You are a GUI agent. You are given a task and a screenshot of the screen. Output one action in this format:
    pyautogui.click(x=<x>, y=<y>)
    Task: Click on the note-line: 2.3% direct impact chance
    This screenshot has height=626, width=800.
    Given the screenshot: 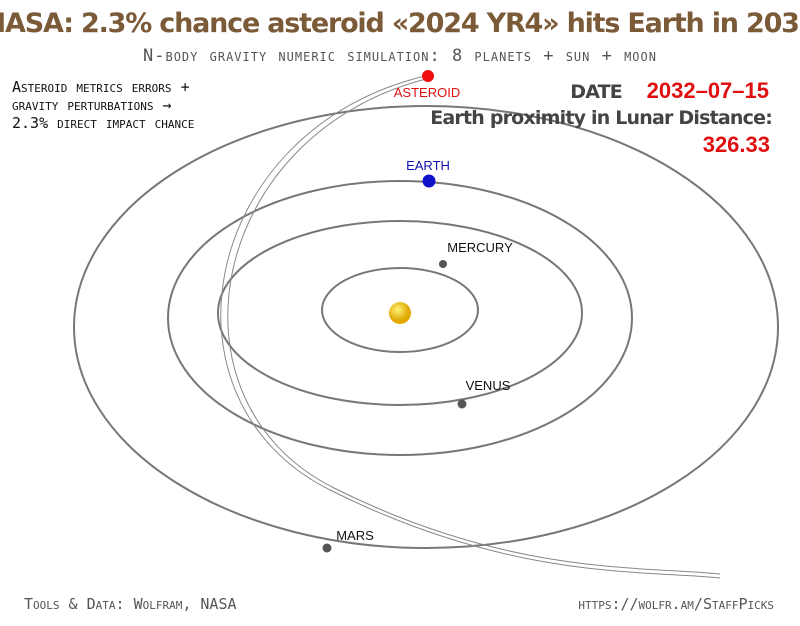 What is the action you would take?
    pyautogui.click(x=103, y=123)
    